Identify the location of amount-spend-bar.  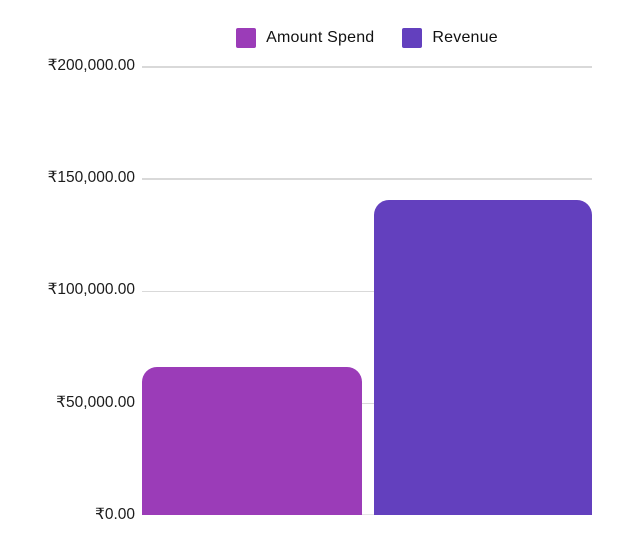
(252, 441).